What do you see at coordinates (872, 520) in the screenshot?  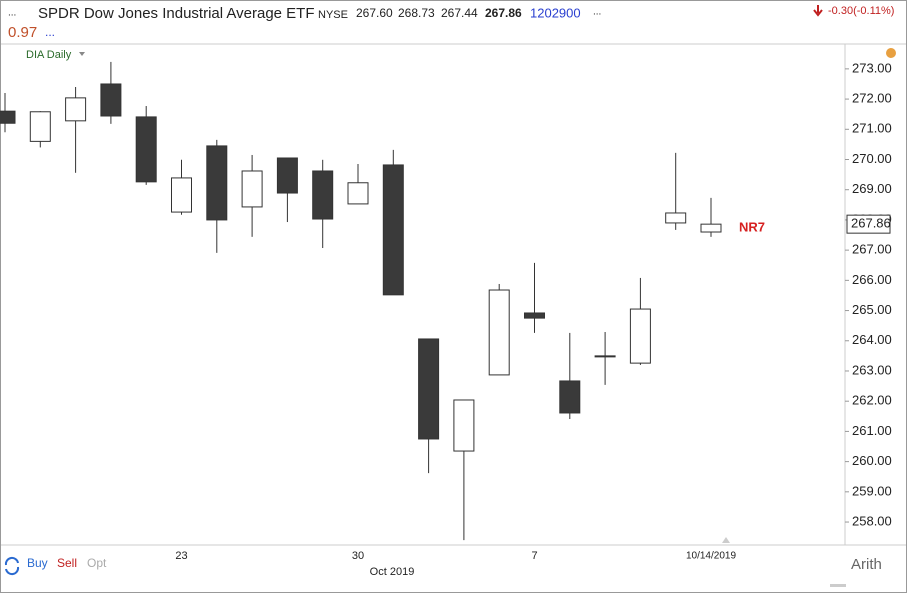 I see `y-tick-label: 258.00` at bounding box center [872, 520].